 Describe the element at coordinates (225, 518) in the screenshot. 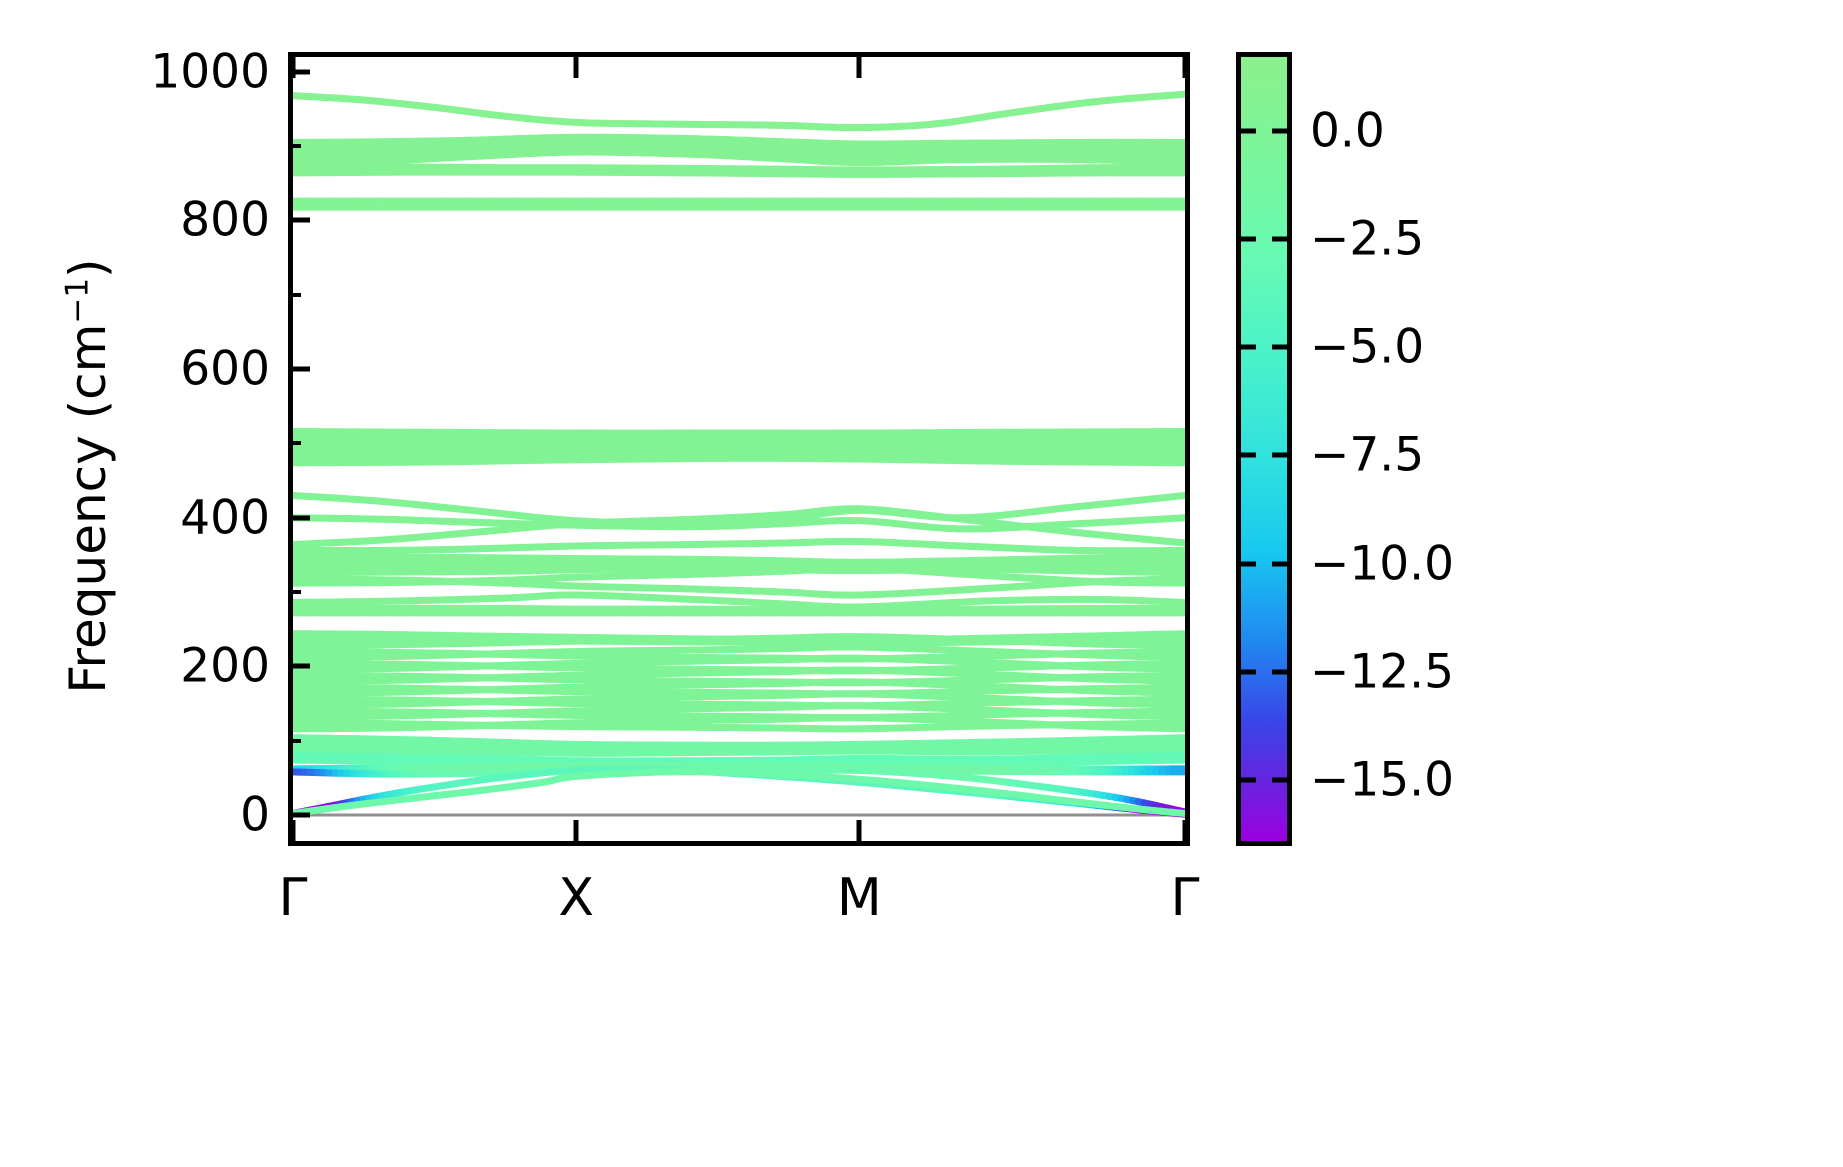

I see `y-tick-label: 400` at that location.